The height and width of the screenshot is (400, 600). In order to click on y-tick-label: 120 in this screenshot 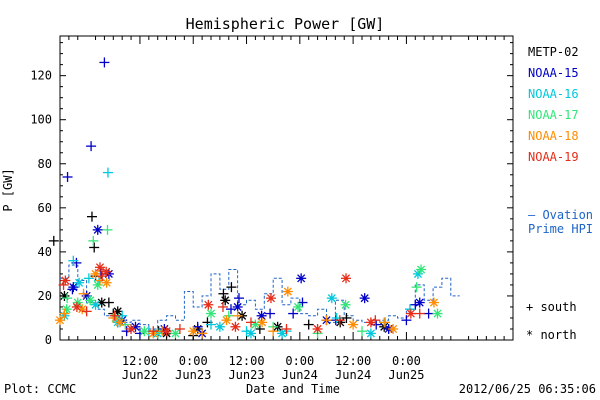, I will do `click(41, 76)`.